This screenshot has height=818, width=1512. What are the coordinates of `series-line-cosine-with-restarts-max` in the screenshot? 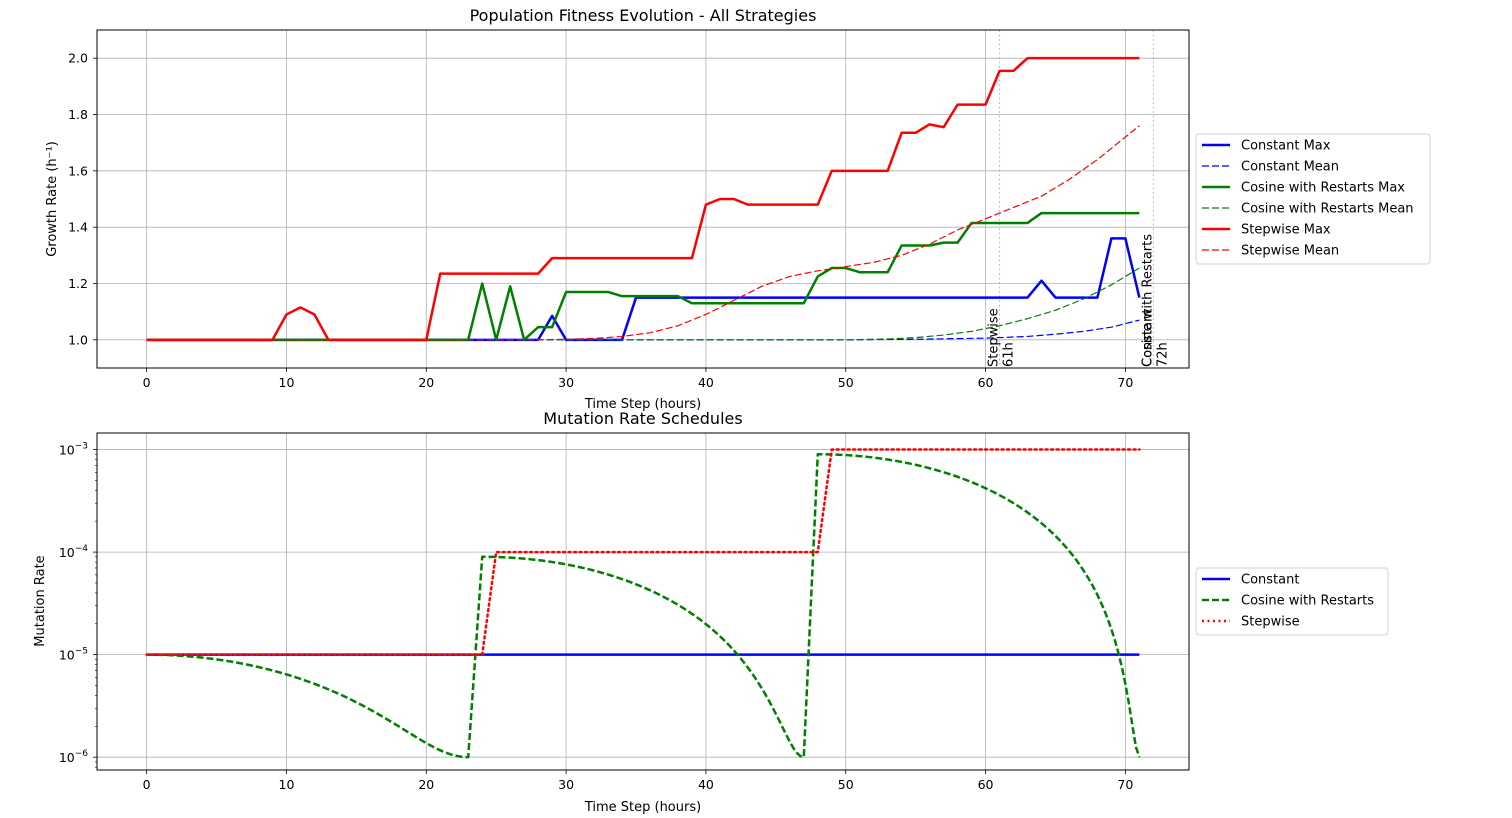 It's located at (643, 276).